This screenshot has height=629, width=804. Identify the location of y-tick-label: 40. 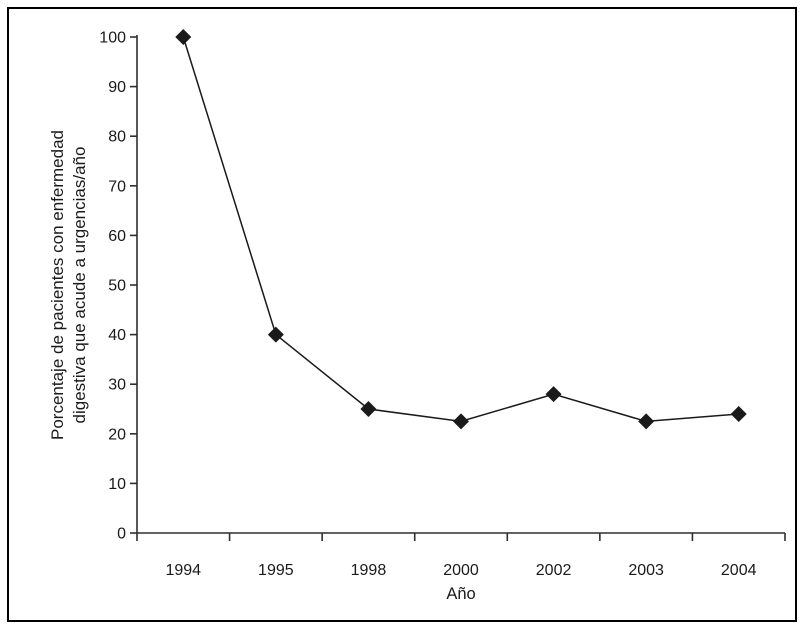
(117, 335).